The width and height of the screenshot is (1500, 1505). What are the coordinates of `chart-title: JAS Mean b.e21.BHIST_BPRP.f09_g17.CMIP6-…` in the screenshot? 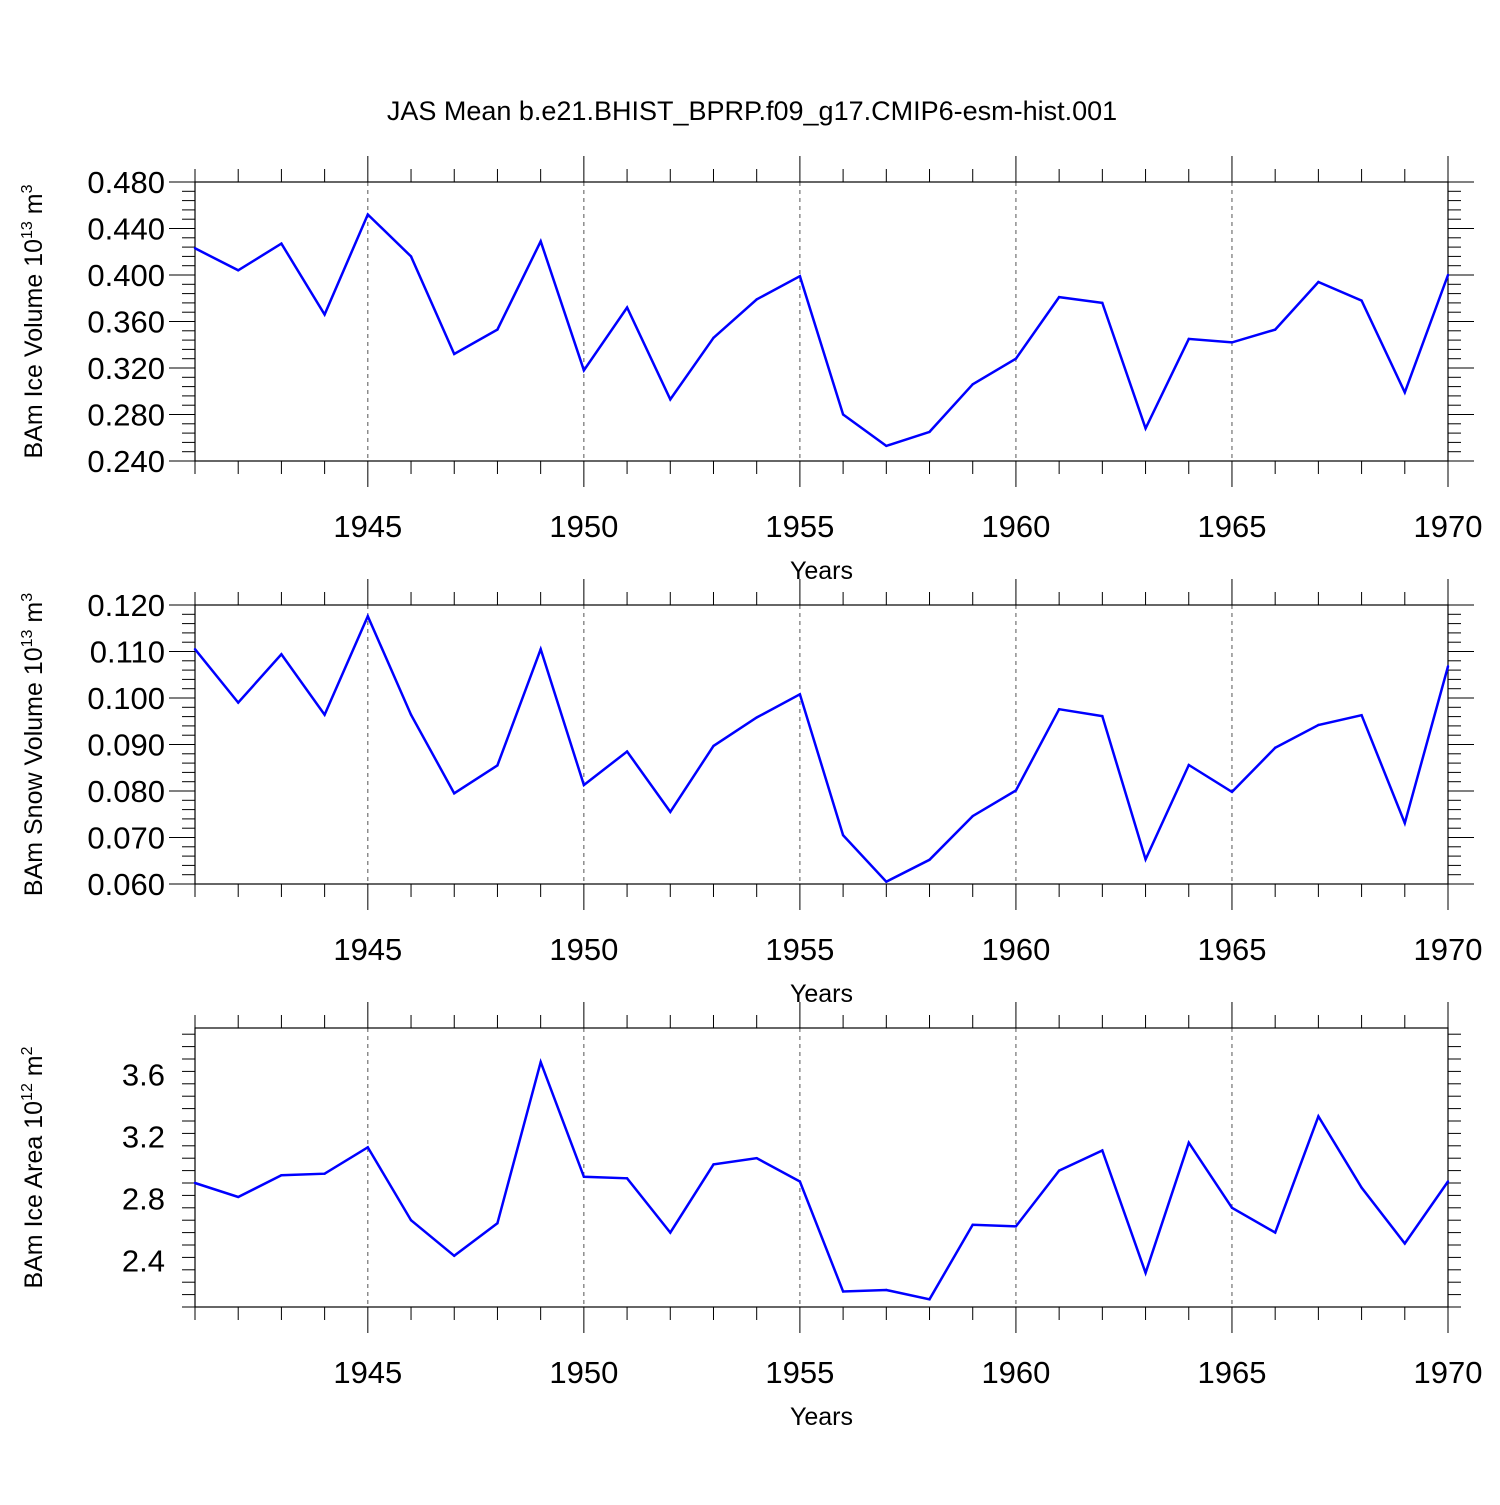 It's located at (752, 111).